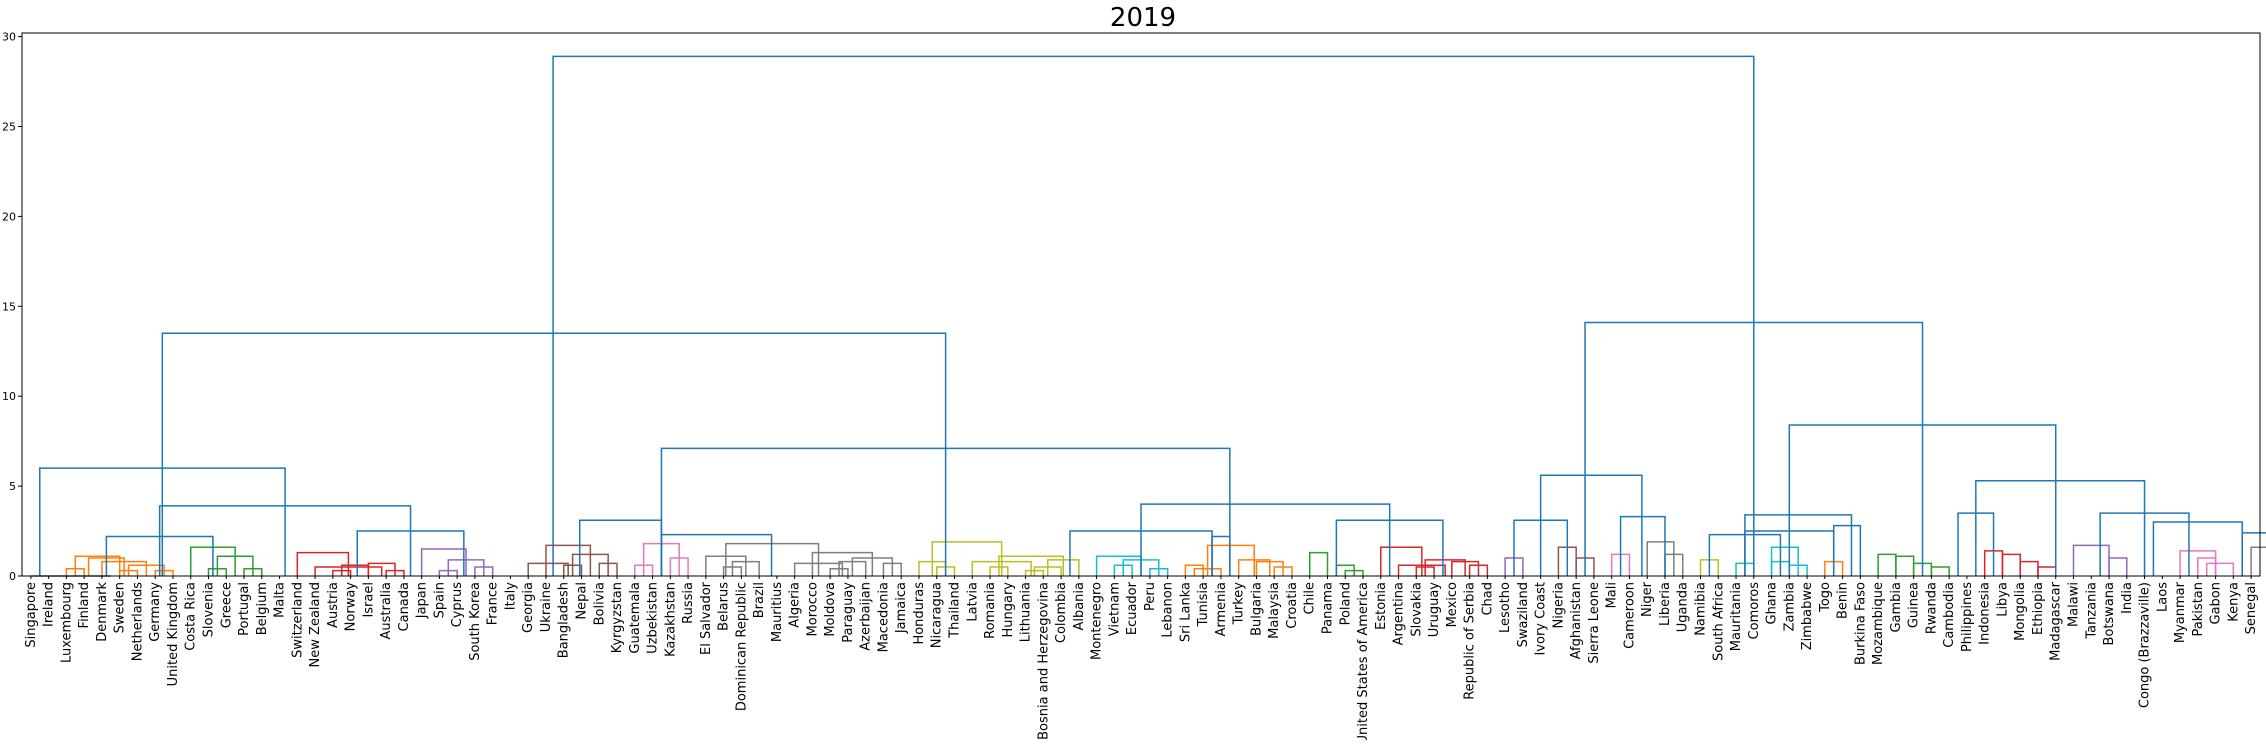  What do you see at coordinates (1008, 610) in the screenshot?
I see `leaf-label: Hungary` at bounding box center [1008, 610].